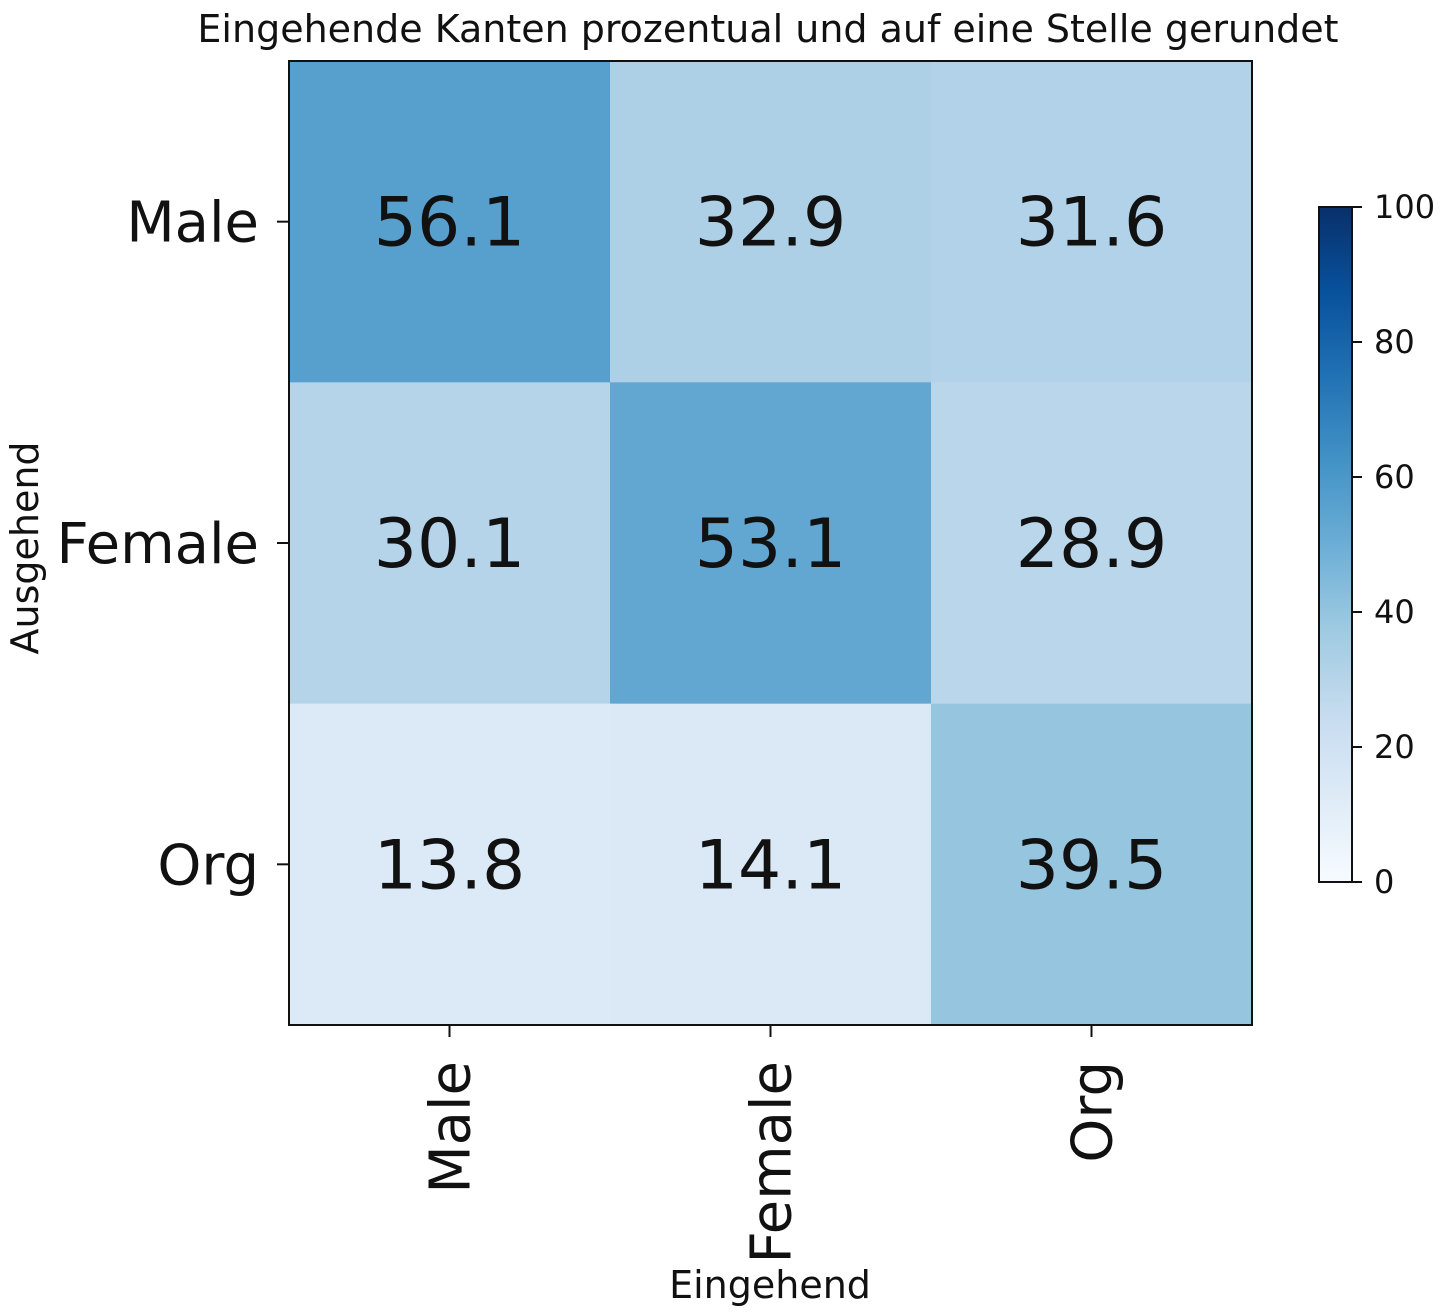 The image size is (1442, 1315). Describe the element at coordinates (192, 223) in the screenshot. I see `y-tick-label: Male` at that location.